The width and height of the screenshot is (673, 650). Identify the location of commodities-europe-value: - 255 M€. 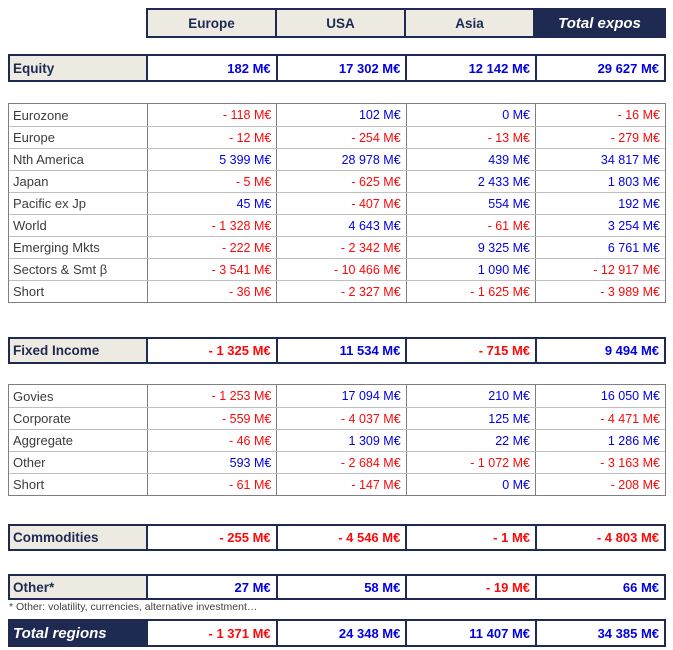
(245, 537).